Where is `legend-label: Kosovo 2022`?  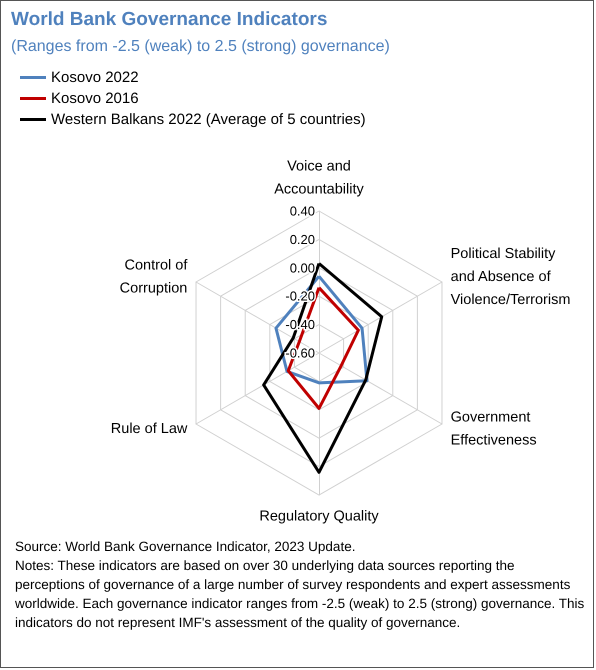 legend-label: Kosovo 2022 is located at coordinates (95, 77).